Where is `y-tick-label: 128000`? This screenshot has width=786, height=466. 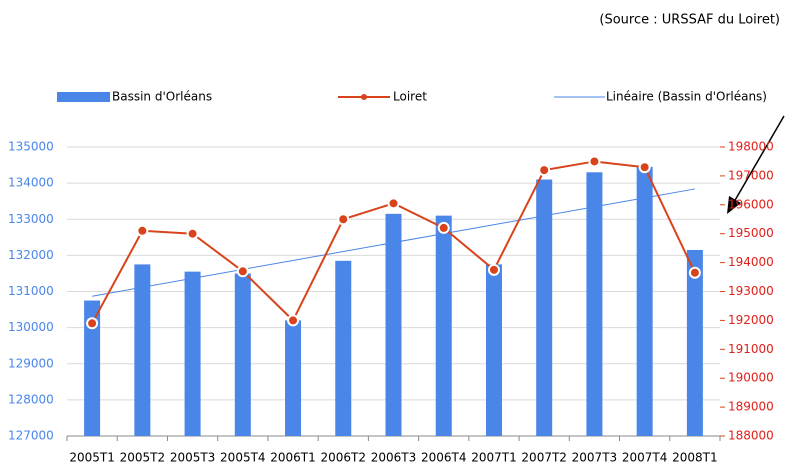
y-tick-label: 128000 is located at coordinates (31, 399).